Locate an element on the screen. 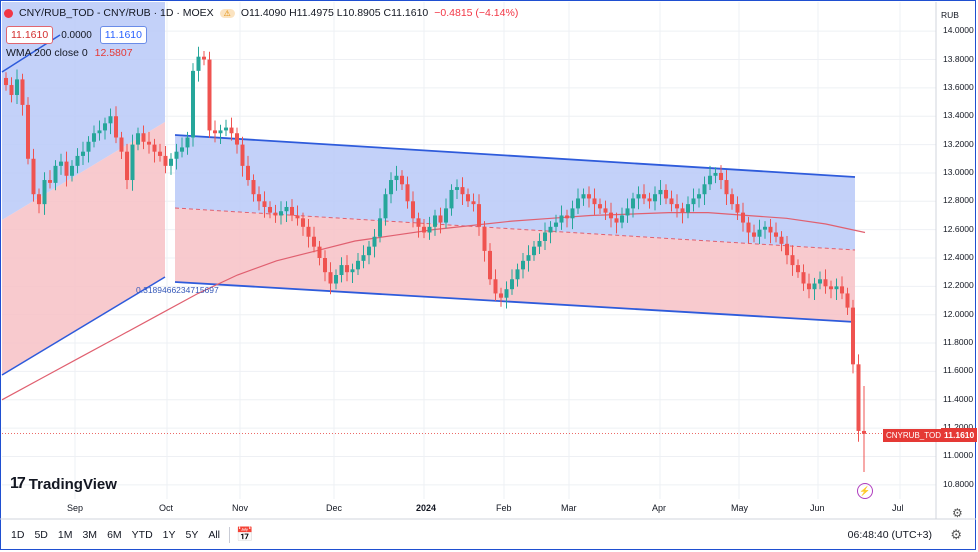 The height and width of the screenshot is (552, 978). indicator-legend: WMA 200 close 0 12.5807 is located at coordinates (69, 53).